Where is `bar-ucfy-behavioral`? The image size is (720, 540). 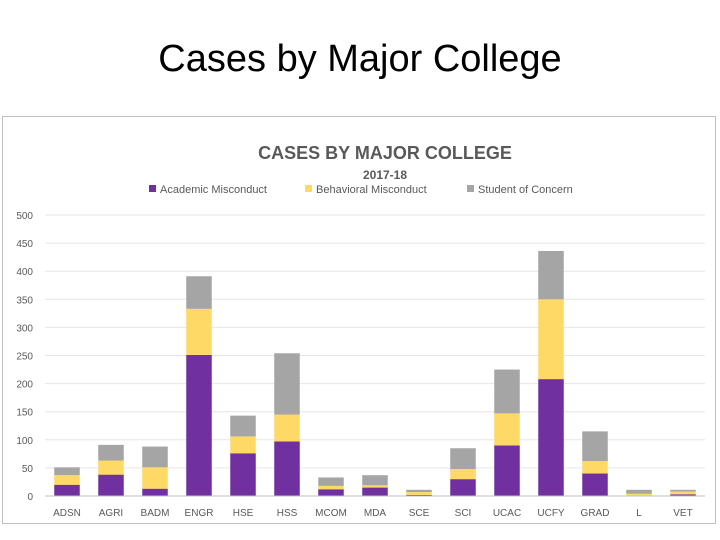 bar-ucfy-behavioral is located at coordinates (551, 339).